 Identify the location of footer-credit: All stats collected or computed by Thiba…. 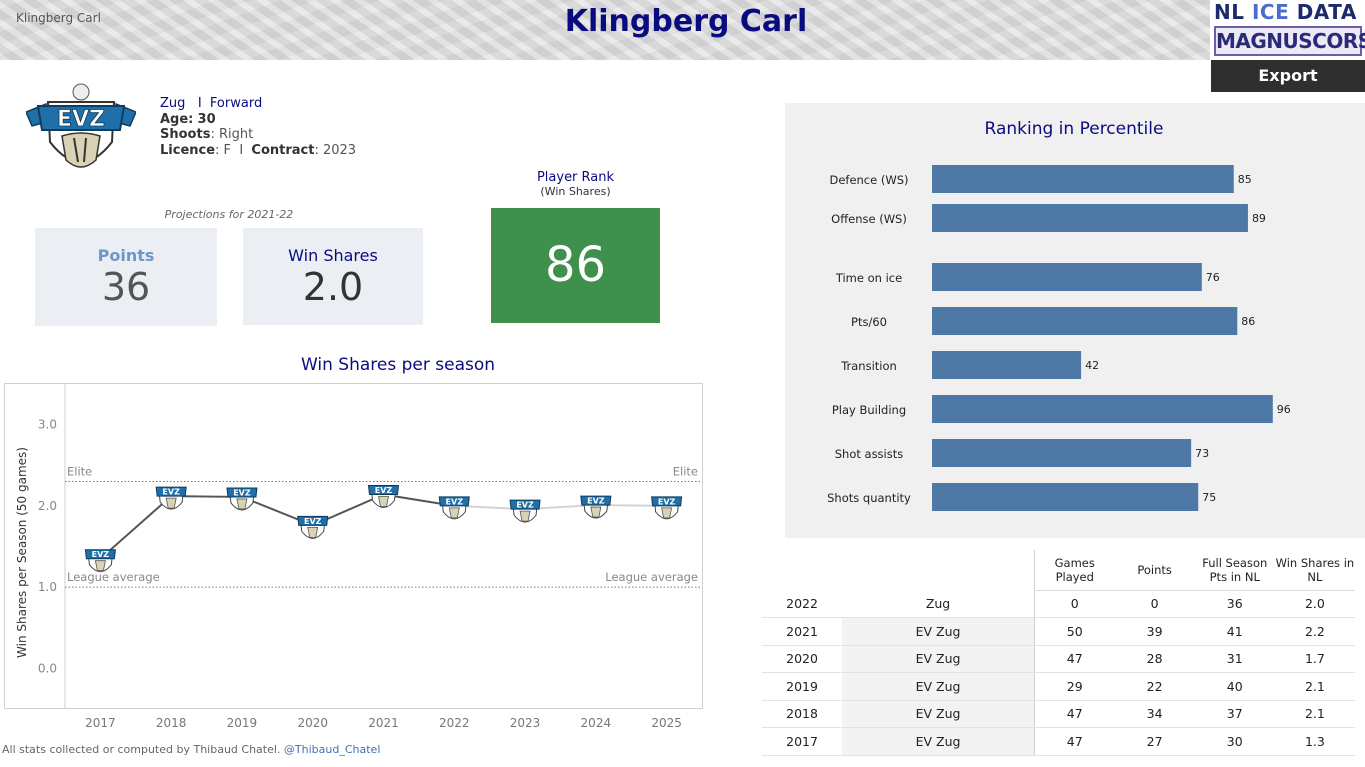
(191, 749).